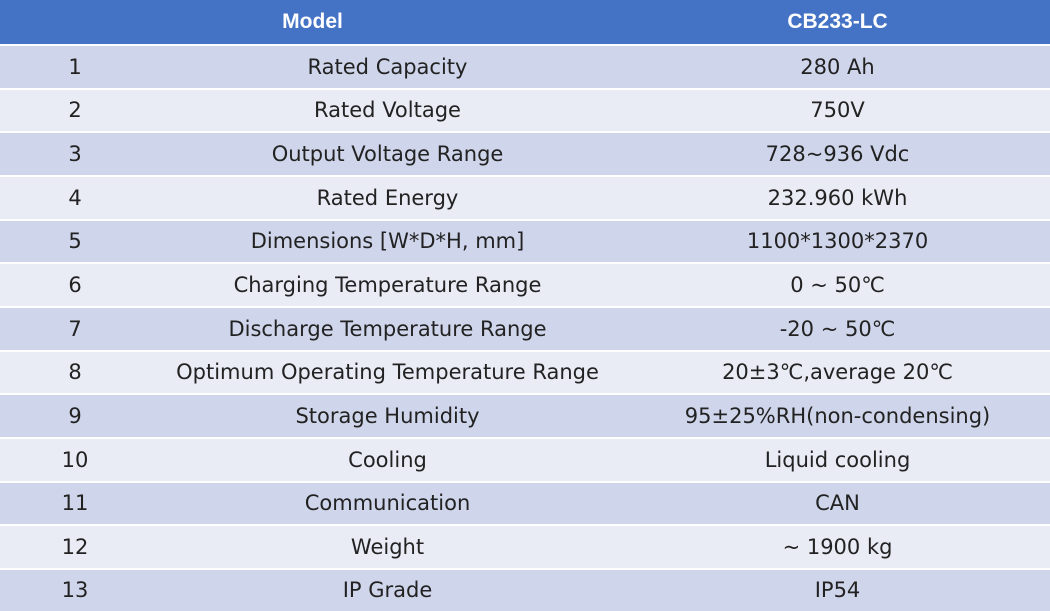 The height and width of the screenshot is (611, 1050). What do you see at coordinates (837, 153) in the screenshot?
I see `value: 728~936 Vdc` at bounding box center [837, 153].